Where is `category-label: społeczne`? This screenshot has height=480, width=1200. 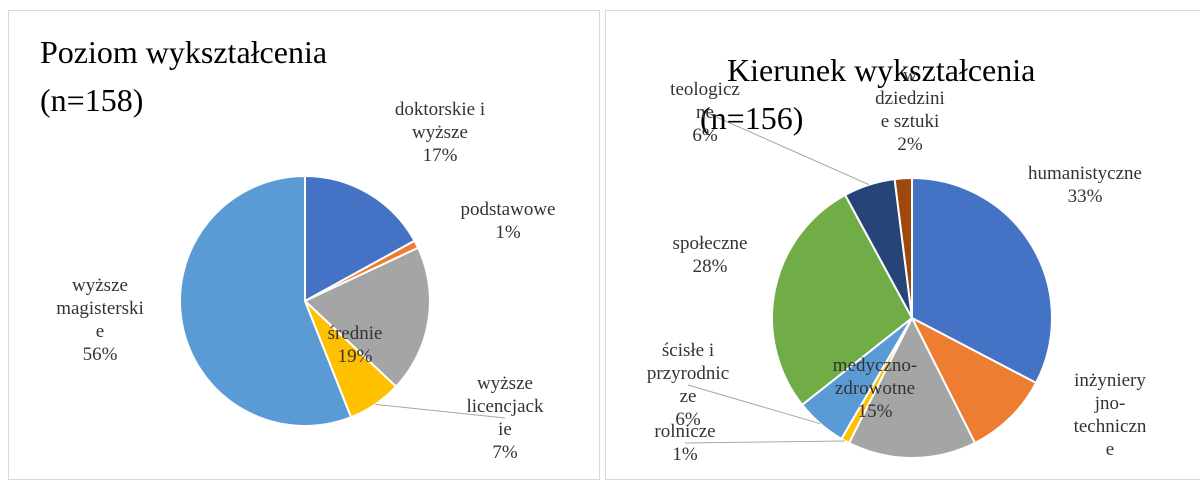 category-label: społeczne is located at coordinates (710, 243).